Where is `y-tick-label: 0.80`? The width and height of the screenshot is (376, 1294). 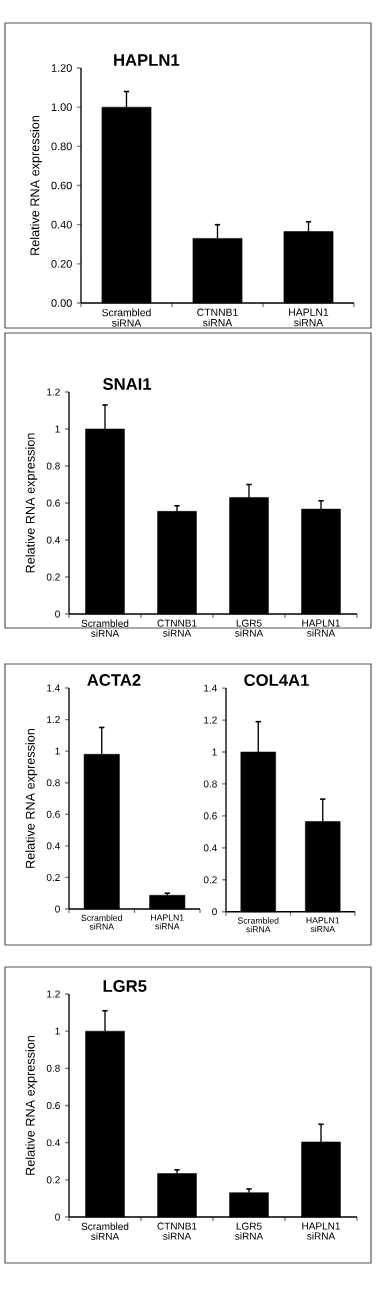
y-tick-label: 0.80 is located at coordinates (61, 146).